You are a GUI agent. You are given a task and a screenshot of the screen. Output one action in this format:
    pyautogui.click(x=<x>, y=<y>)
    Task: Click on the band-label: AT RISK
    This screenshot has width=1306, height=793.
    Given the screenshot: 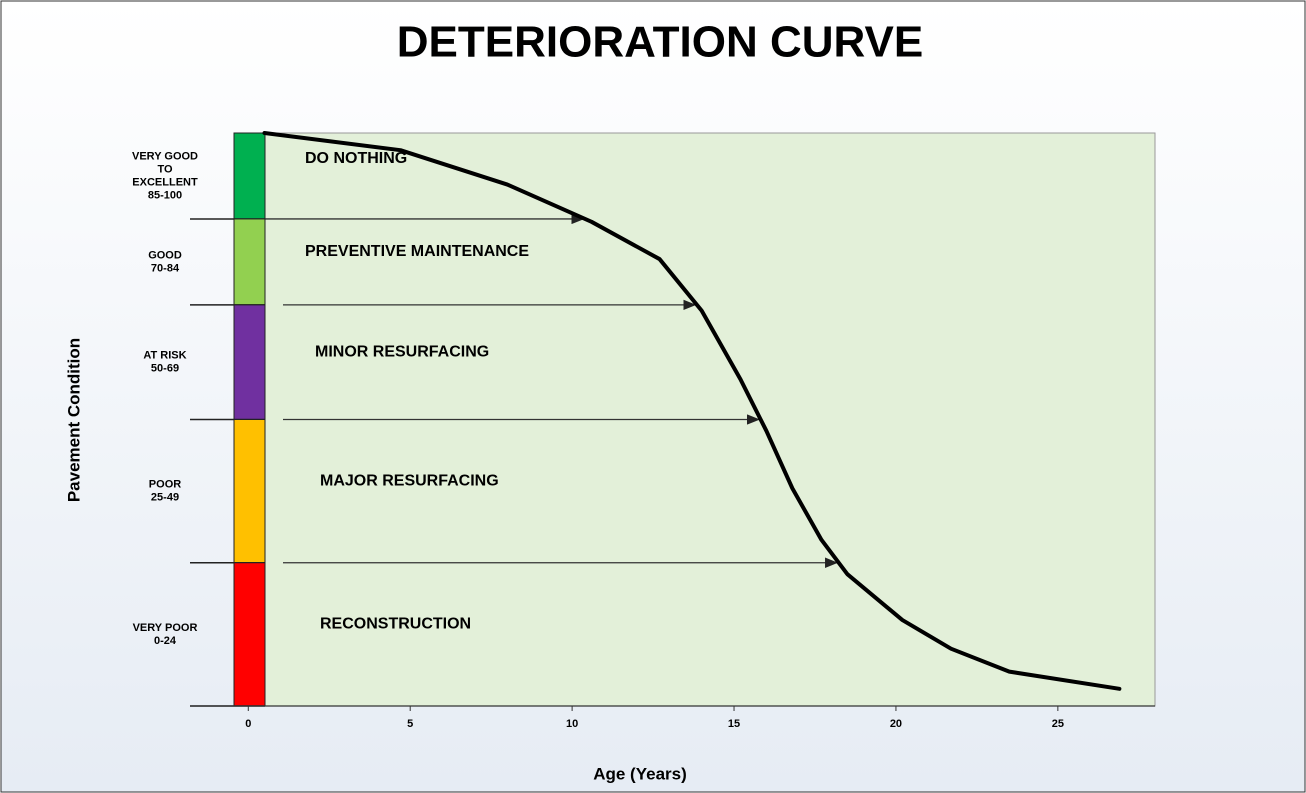 What is the action you would take?
    pyautogui.click(x=164, y=356)
    